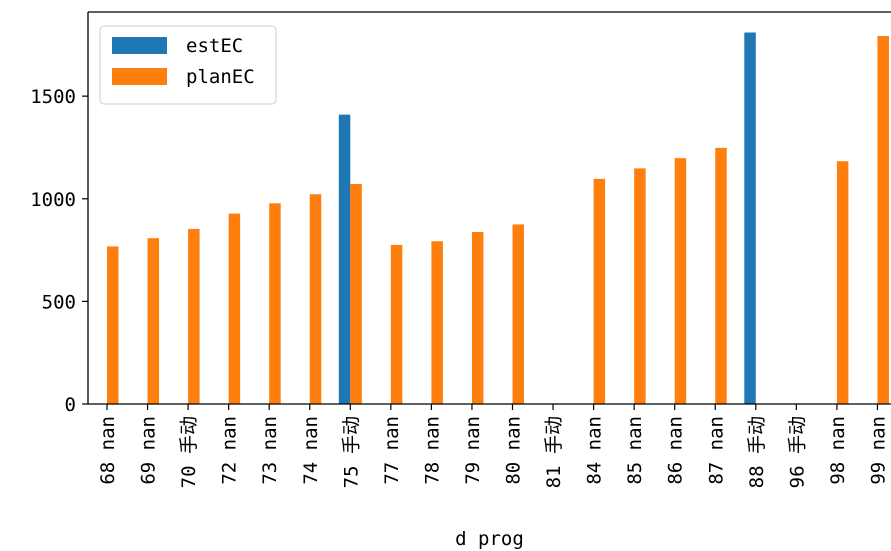 The width and height of the screenshot is (891, 551). I want to click on x-tick-label: 73 nan, so click(270, 450).